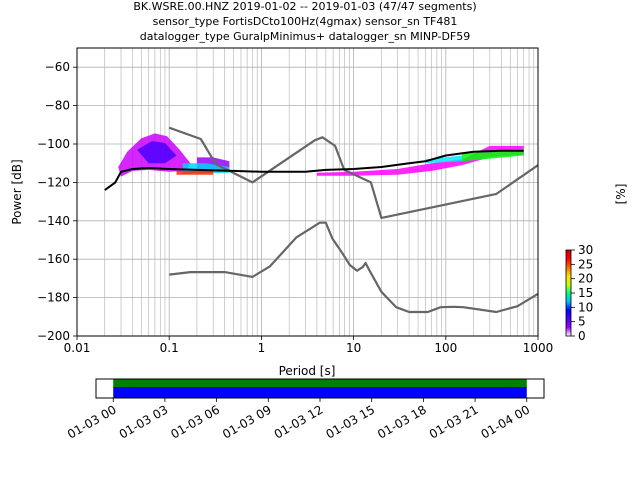 The width and height of the screenshot is (640, 480). Describe the element at coordinates (320, 392) in the screenshot. I see `coverage-available-band` at that location.